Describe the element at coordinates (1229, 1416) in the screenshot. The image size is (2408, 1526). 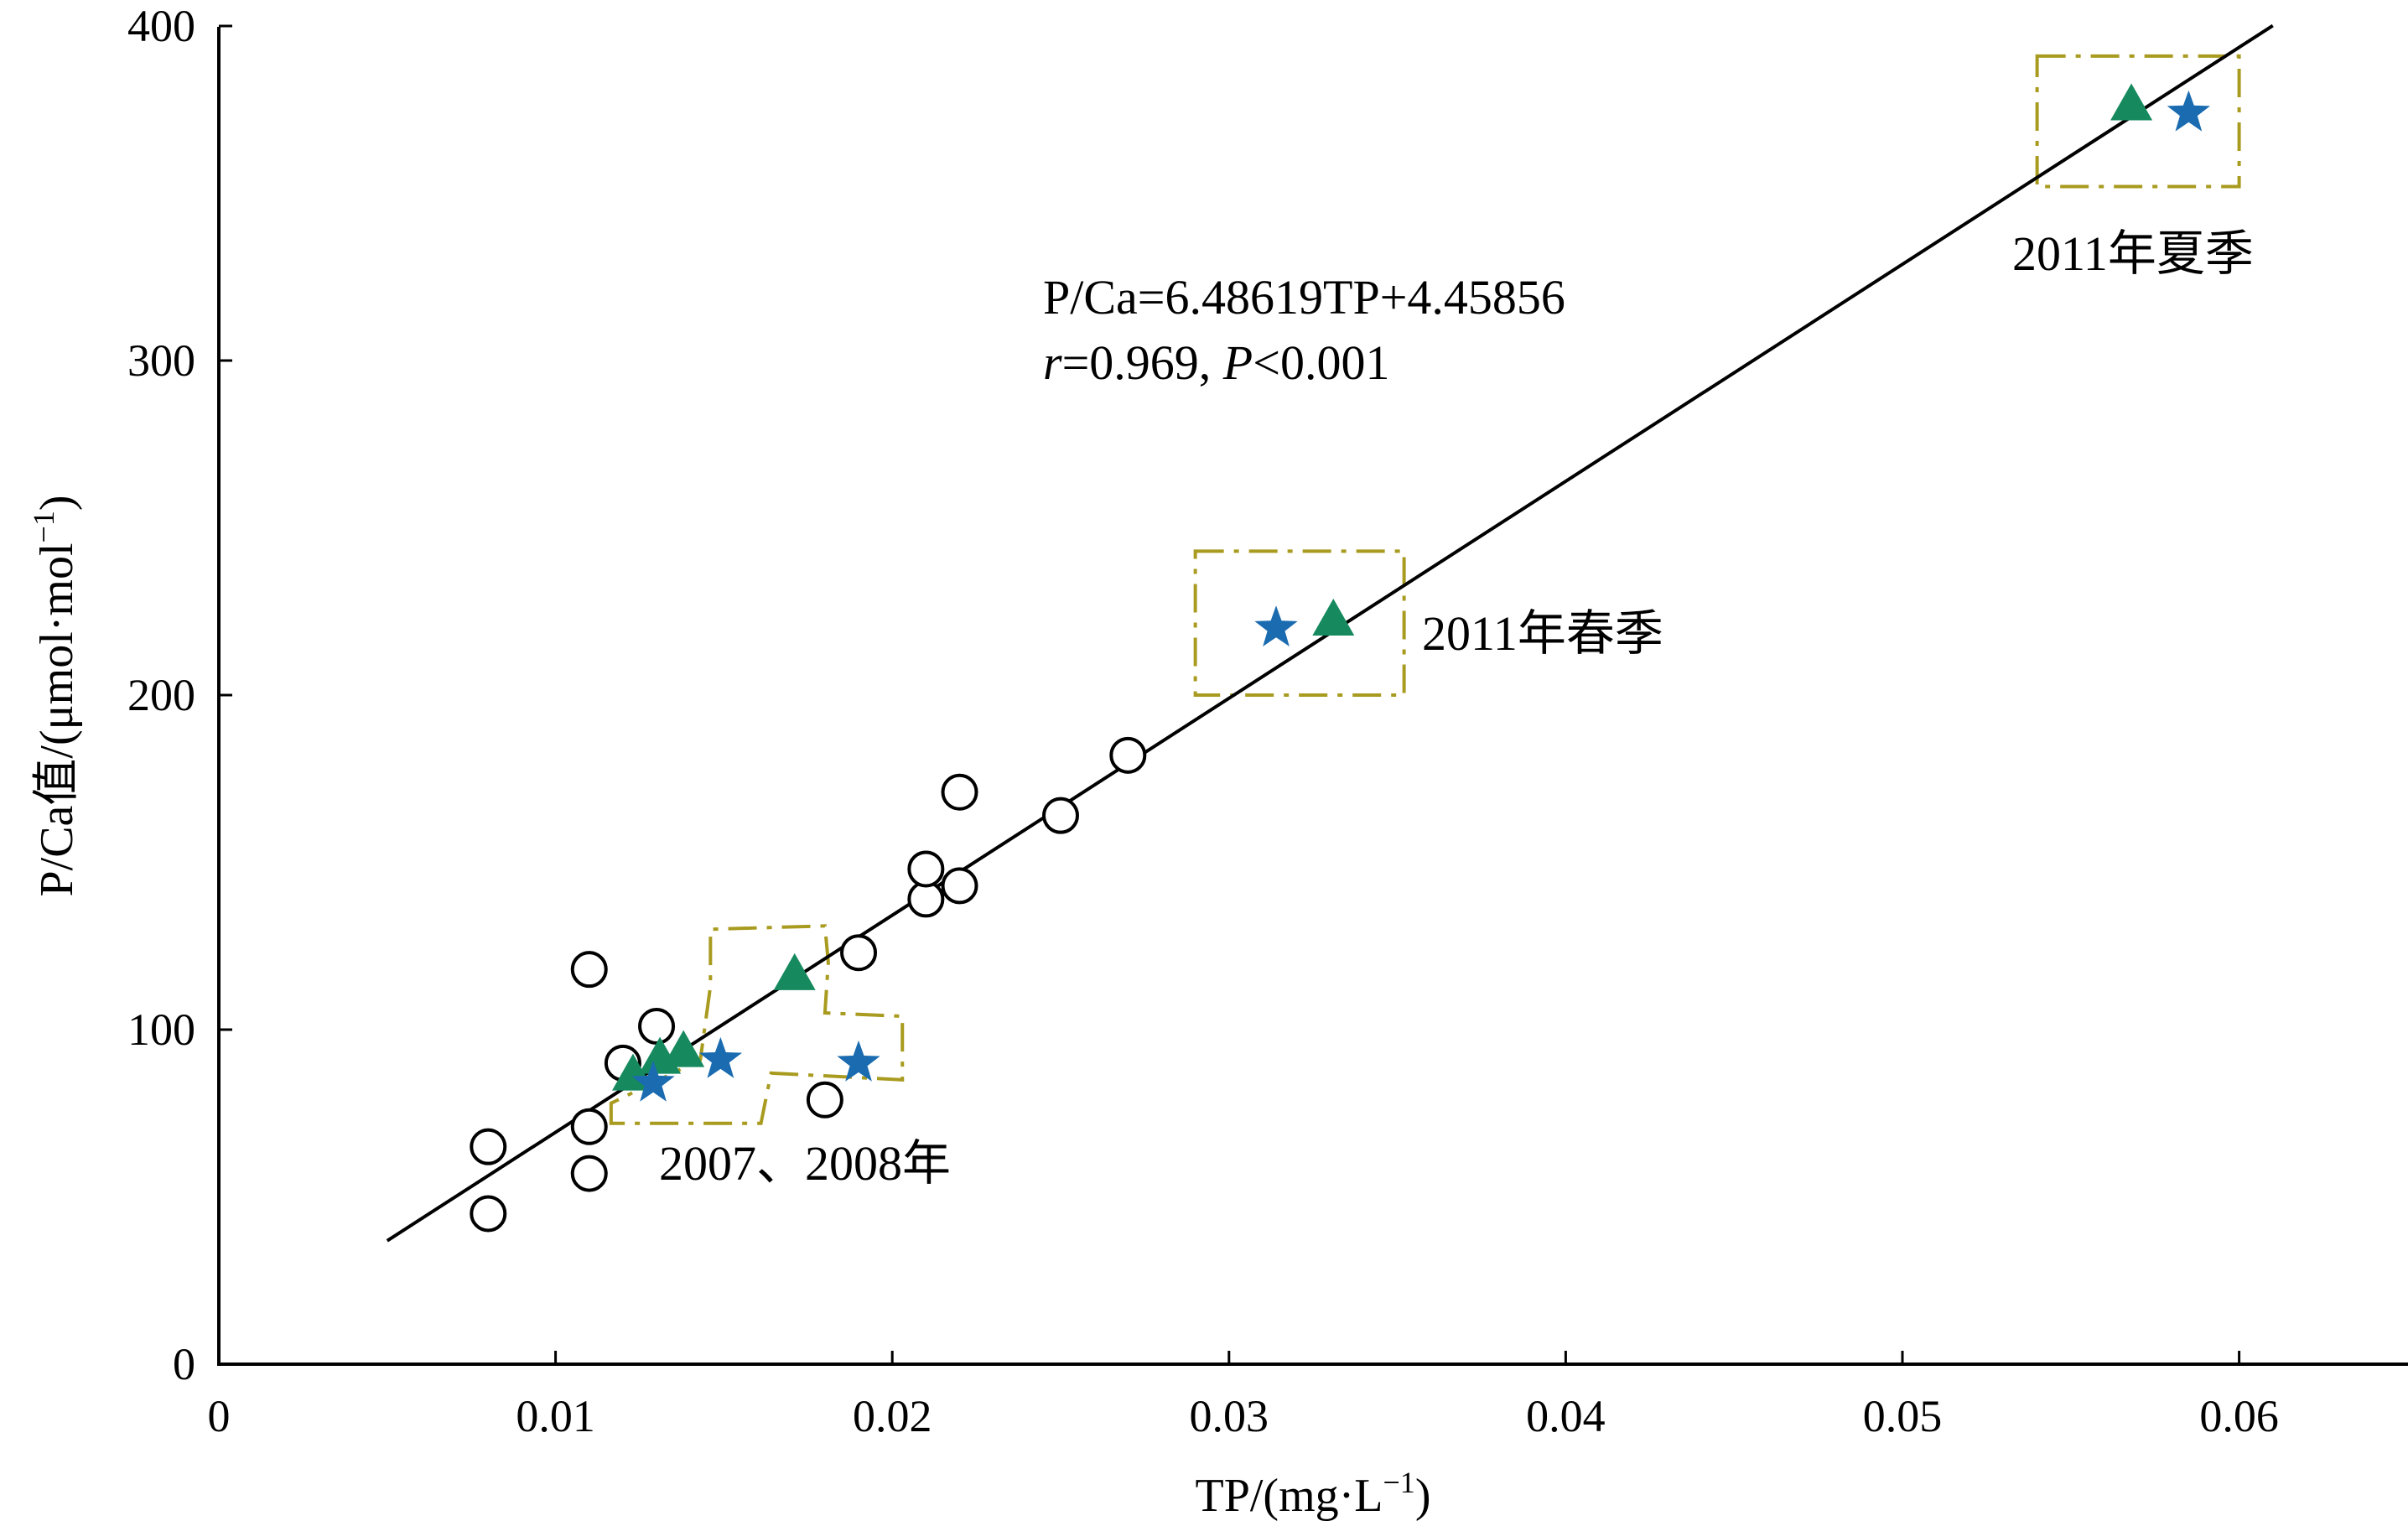
I see `x-tick-label: 0.03` at that location.